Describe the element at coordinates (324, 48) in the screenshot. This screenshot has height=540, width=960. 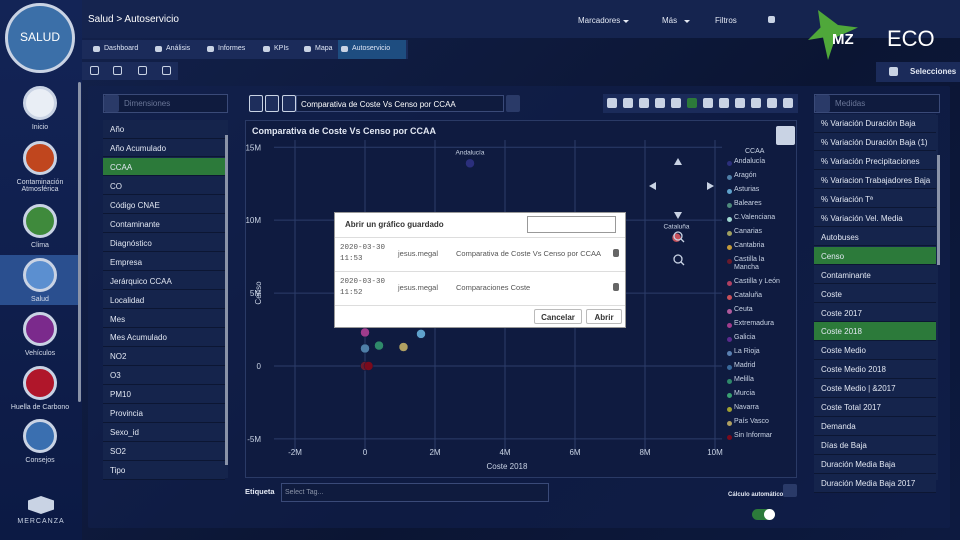
I see `tab: Mapa` at that location.